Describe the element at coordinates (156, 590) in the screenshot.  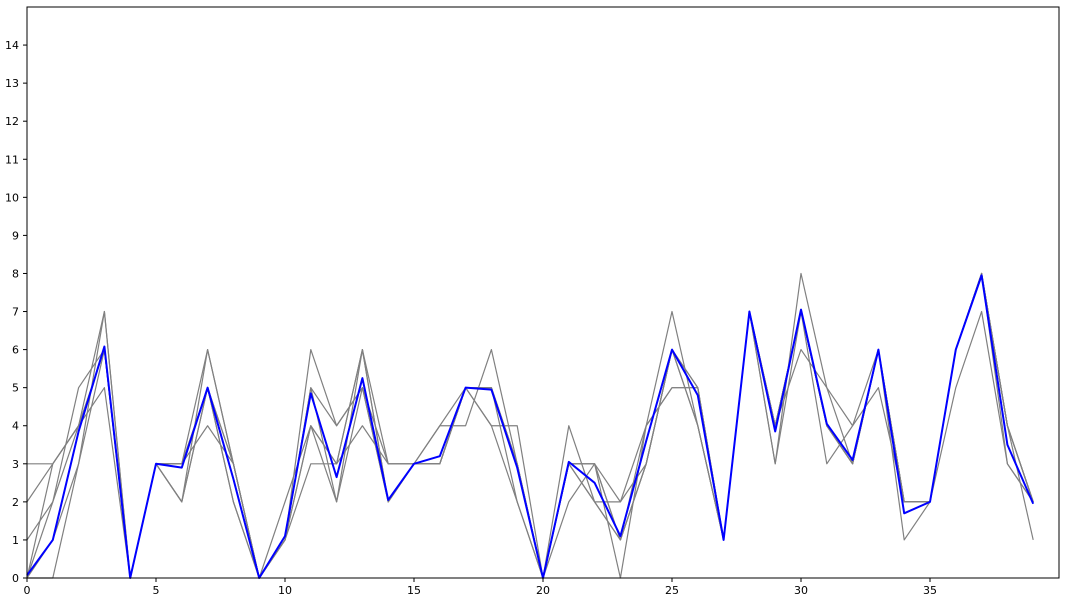
I see `x-tick-label: 5` at that location.